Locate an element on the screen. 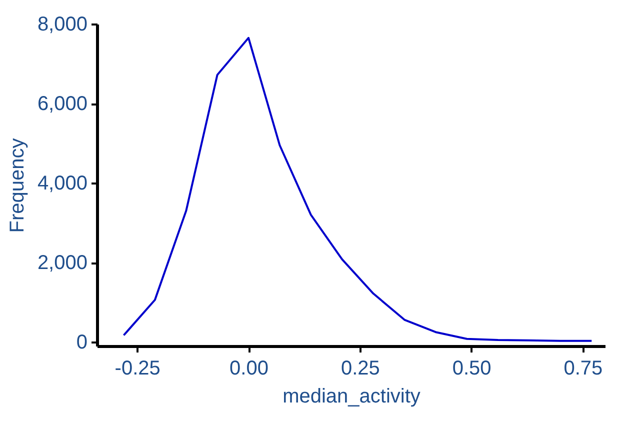 The width and height of the screenshot is (642, 423). x-tick-label: 0.00 is located at coordinates (249, 369).